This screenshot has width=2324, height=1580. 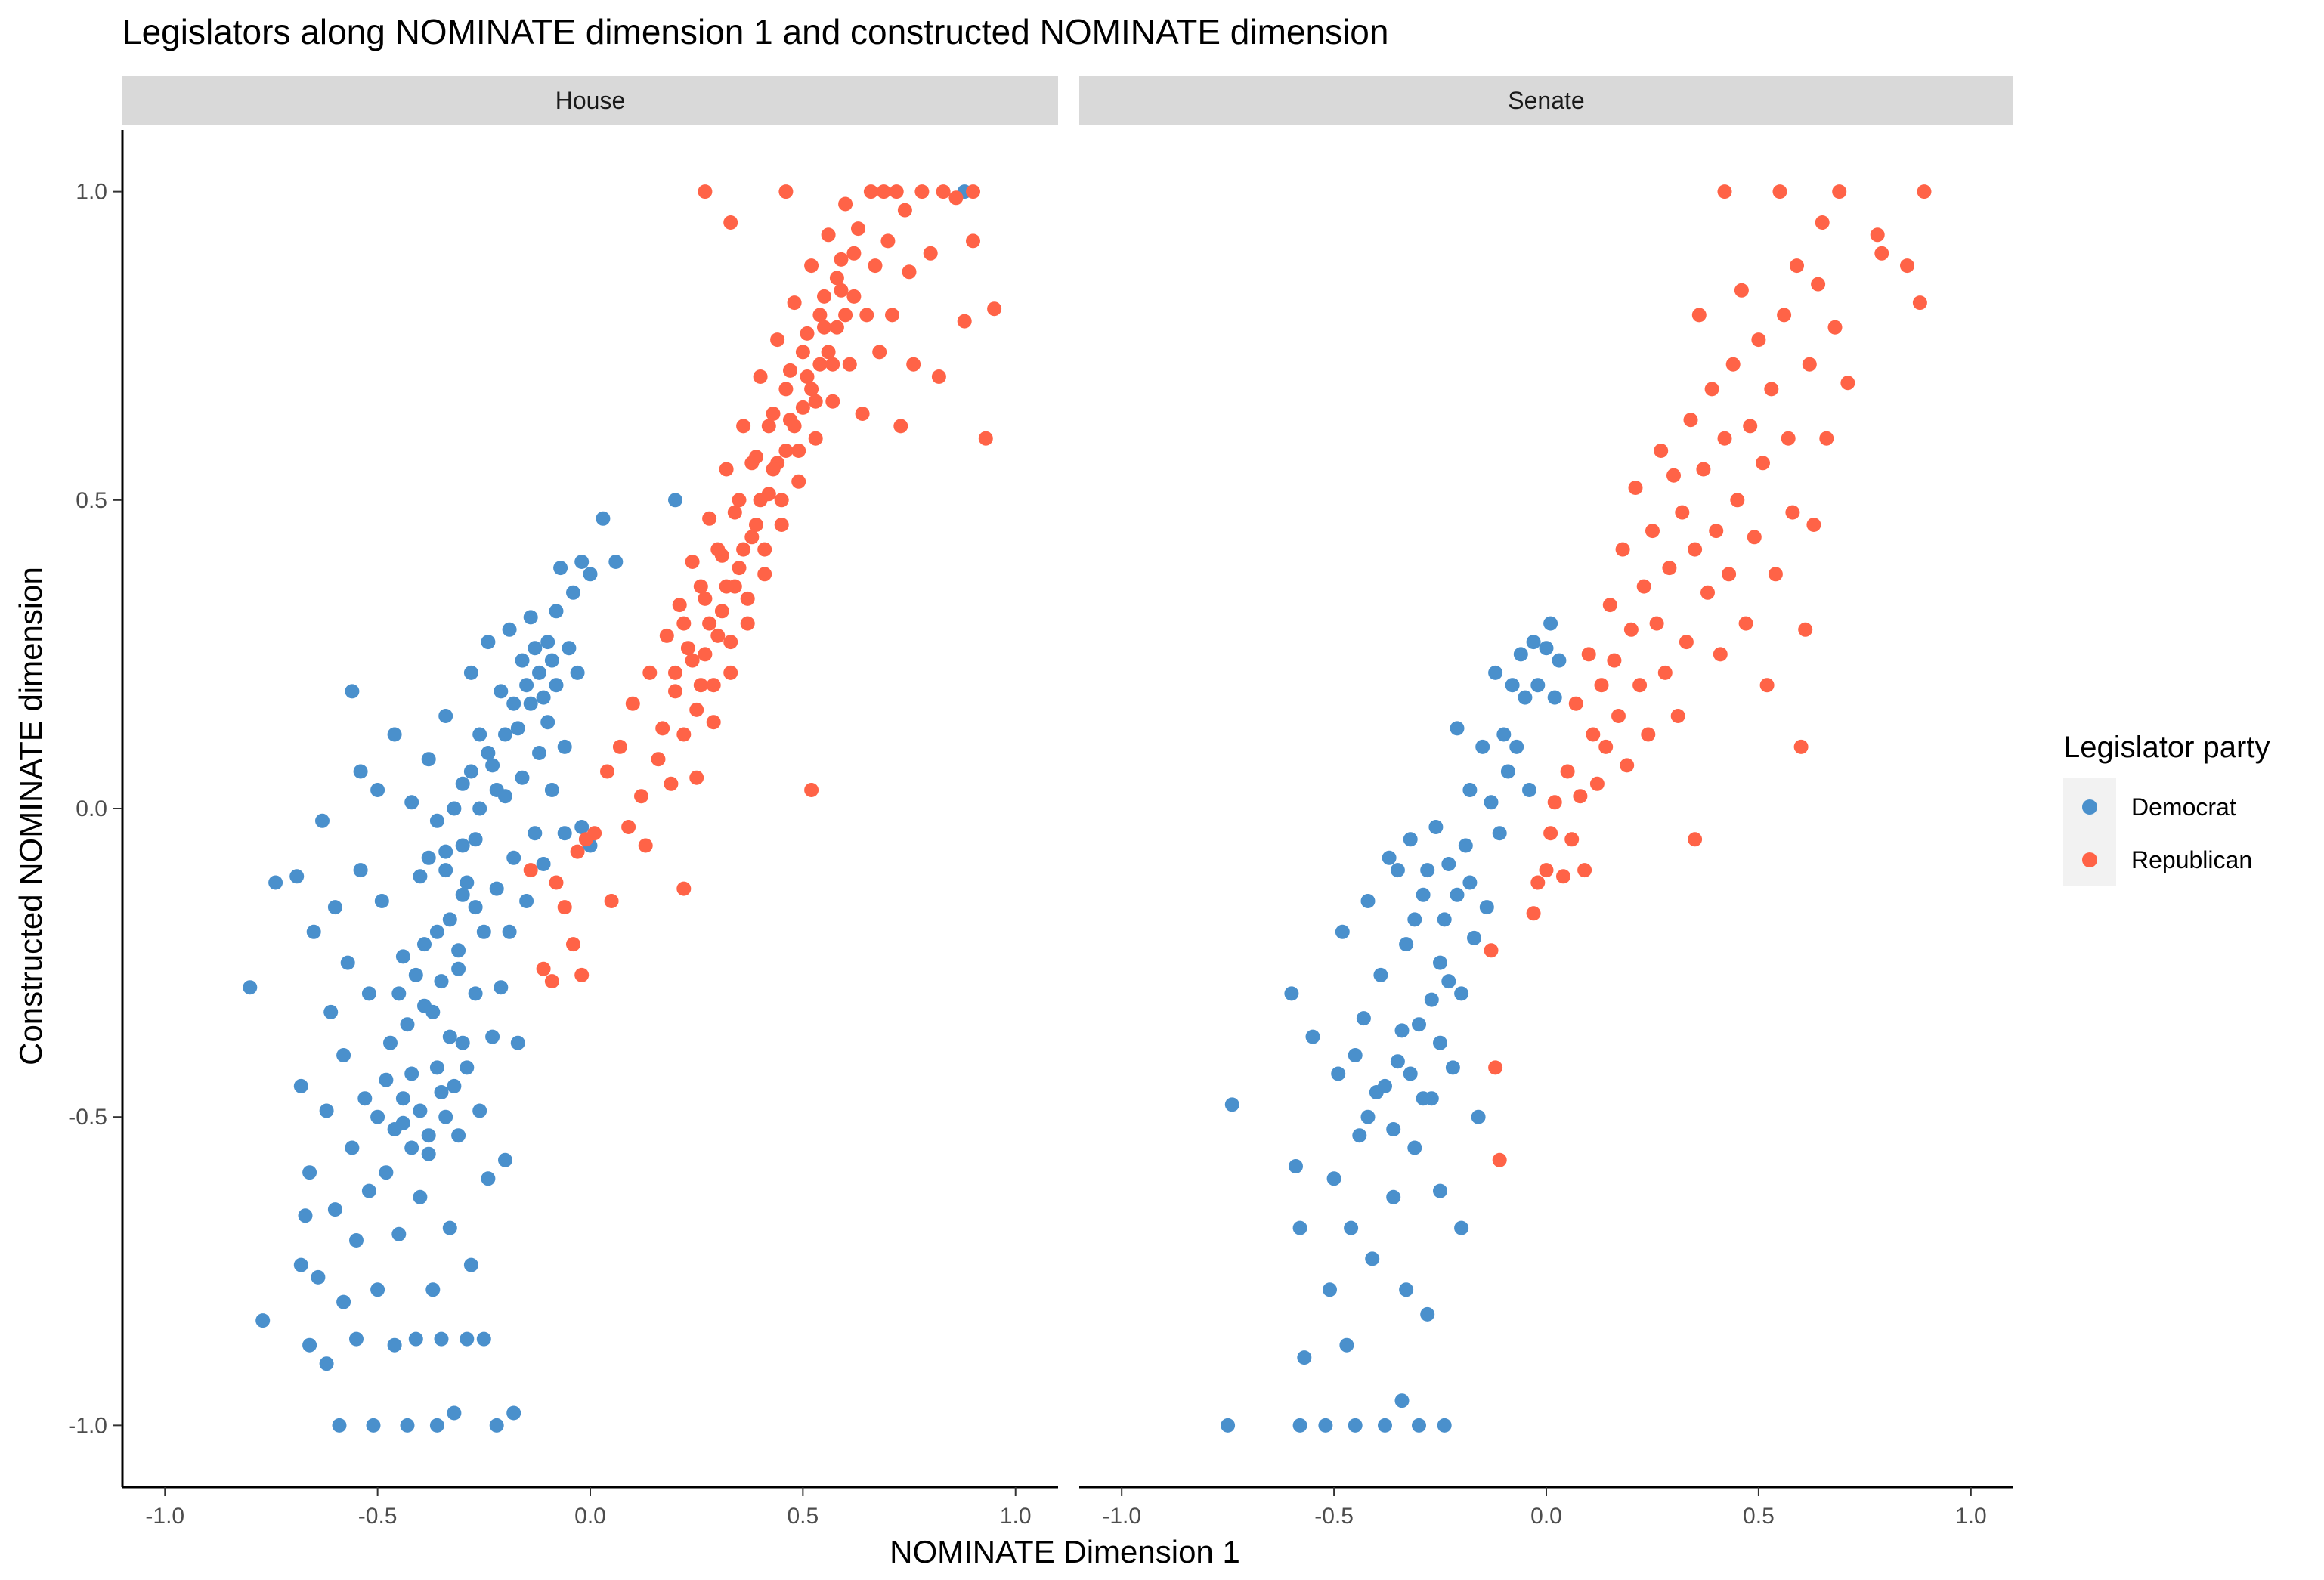 I want to click on y-tick-label: -1.0, so click(x=87, y=1425).